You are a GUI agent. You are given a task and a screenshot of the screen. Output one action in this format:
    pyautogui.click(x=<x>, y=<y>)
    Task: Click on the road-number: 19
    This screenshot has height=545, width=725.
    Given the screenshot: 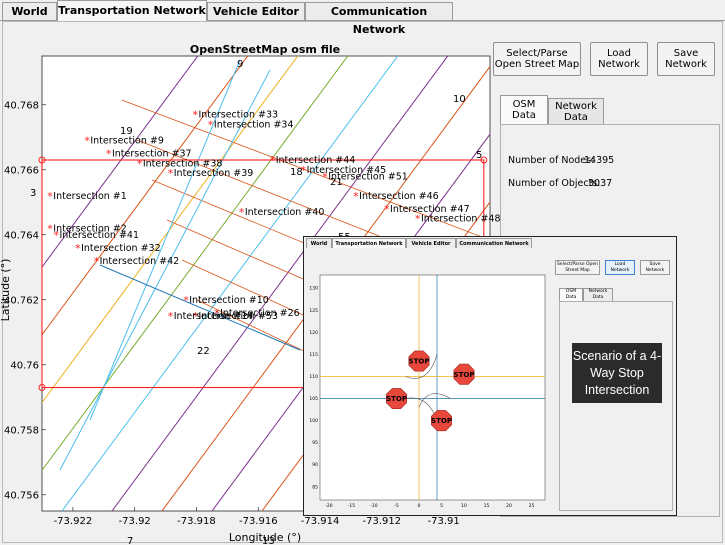 What is the action you would take?
    pyautogui.click(x=126, y=131)
    